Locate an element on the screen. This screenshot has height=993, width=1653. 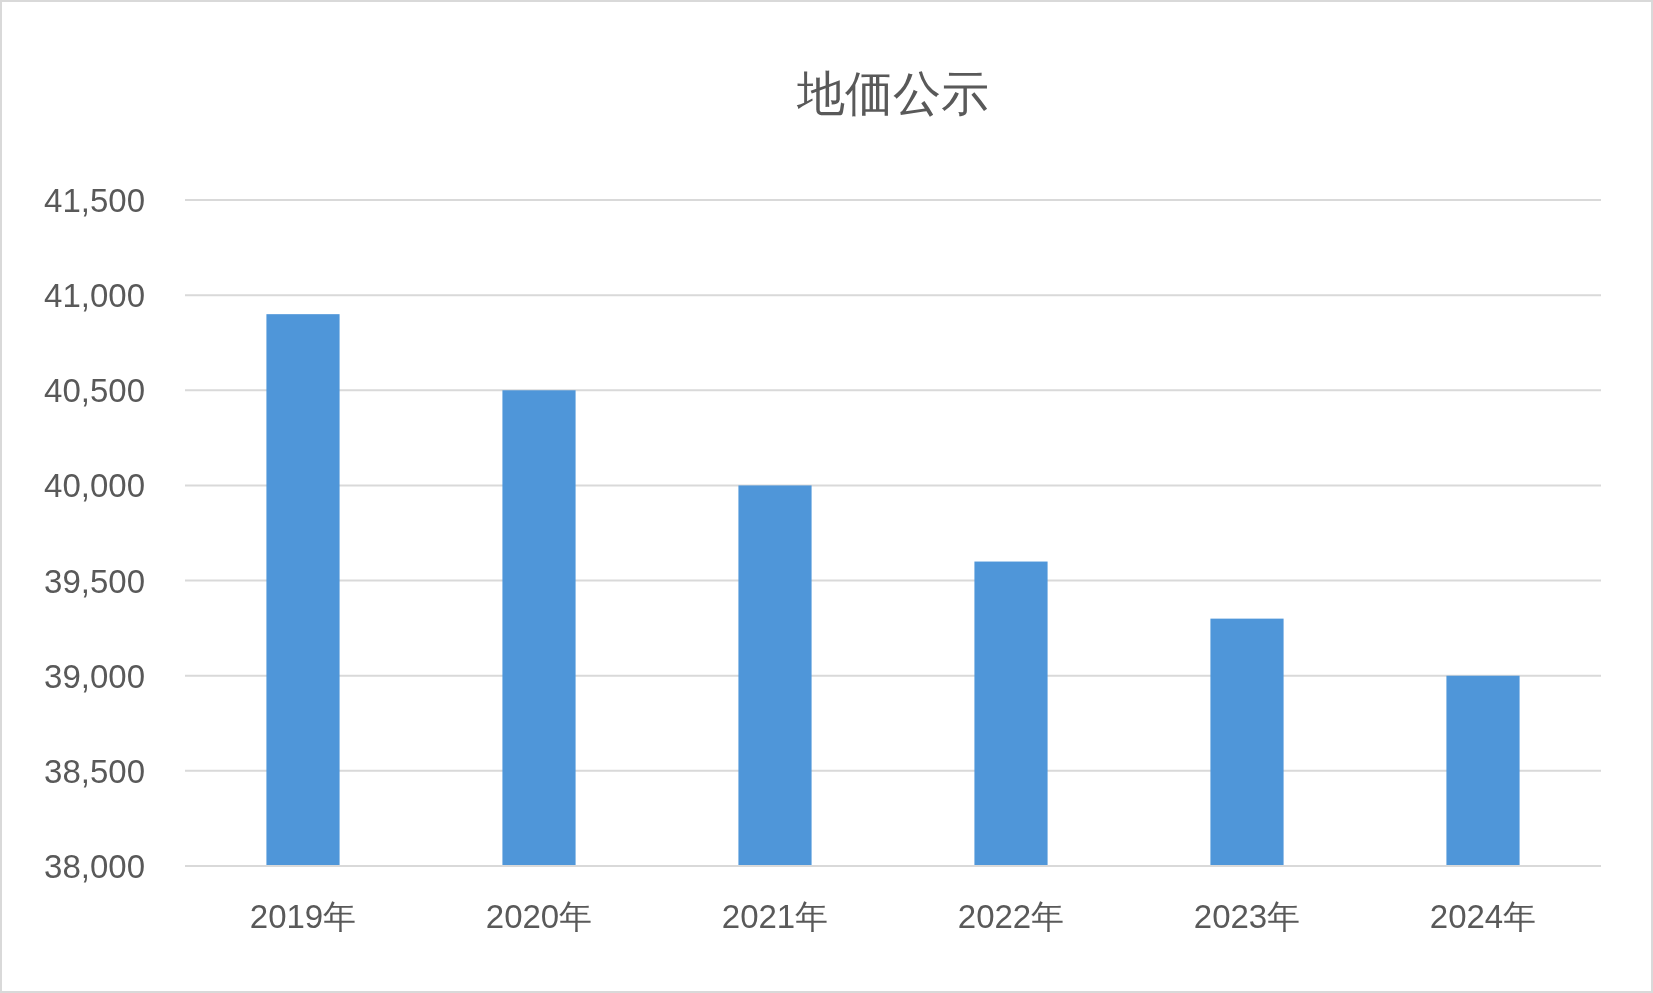
x-tick-label: 2023年 is located at coordinates (1247, 916).